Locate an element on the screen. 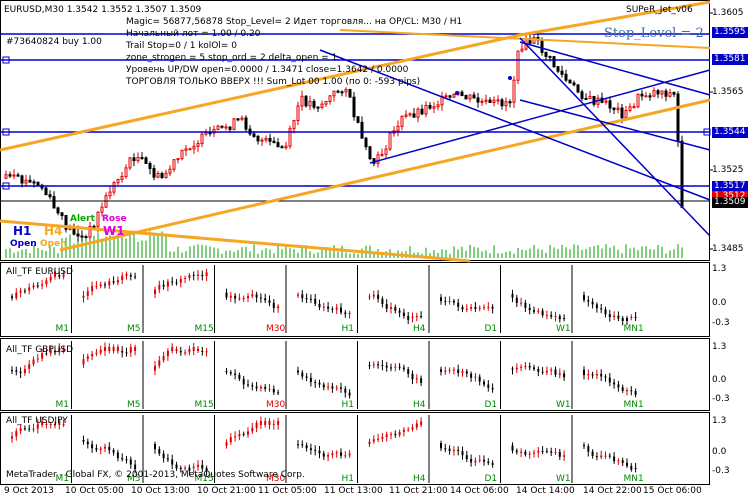 The image size is (750, 500). order-line-label: #73640824 buy 1.00 is located at coordinates (54, 42).